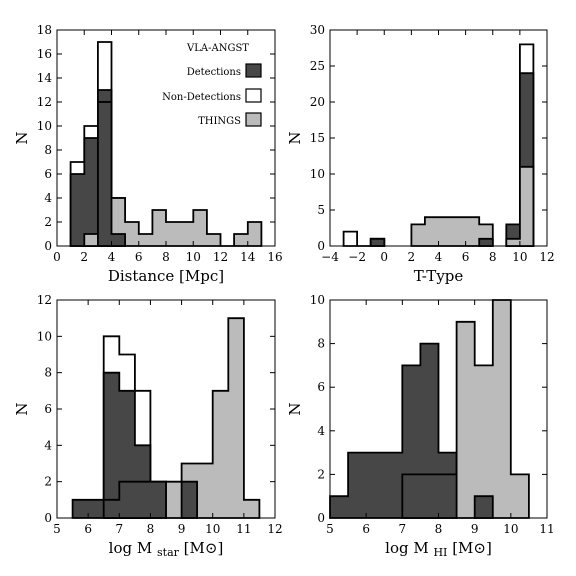 Image resolution: width=576 pixels, height=576 pixels. Describe the element at coordinates (217, 48) in the screenshot. I see `legend-title: VLA-ANGST` at that location.